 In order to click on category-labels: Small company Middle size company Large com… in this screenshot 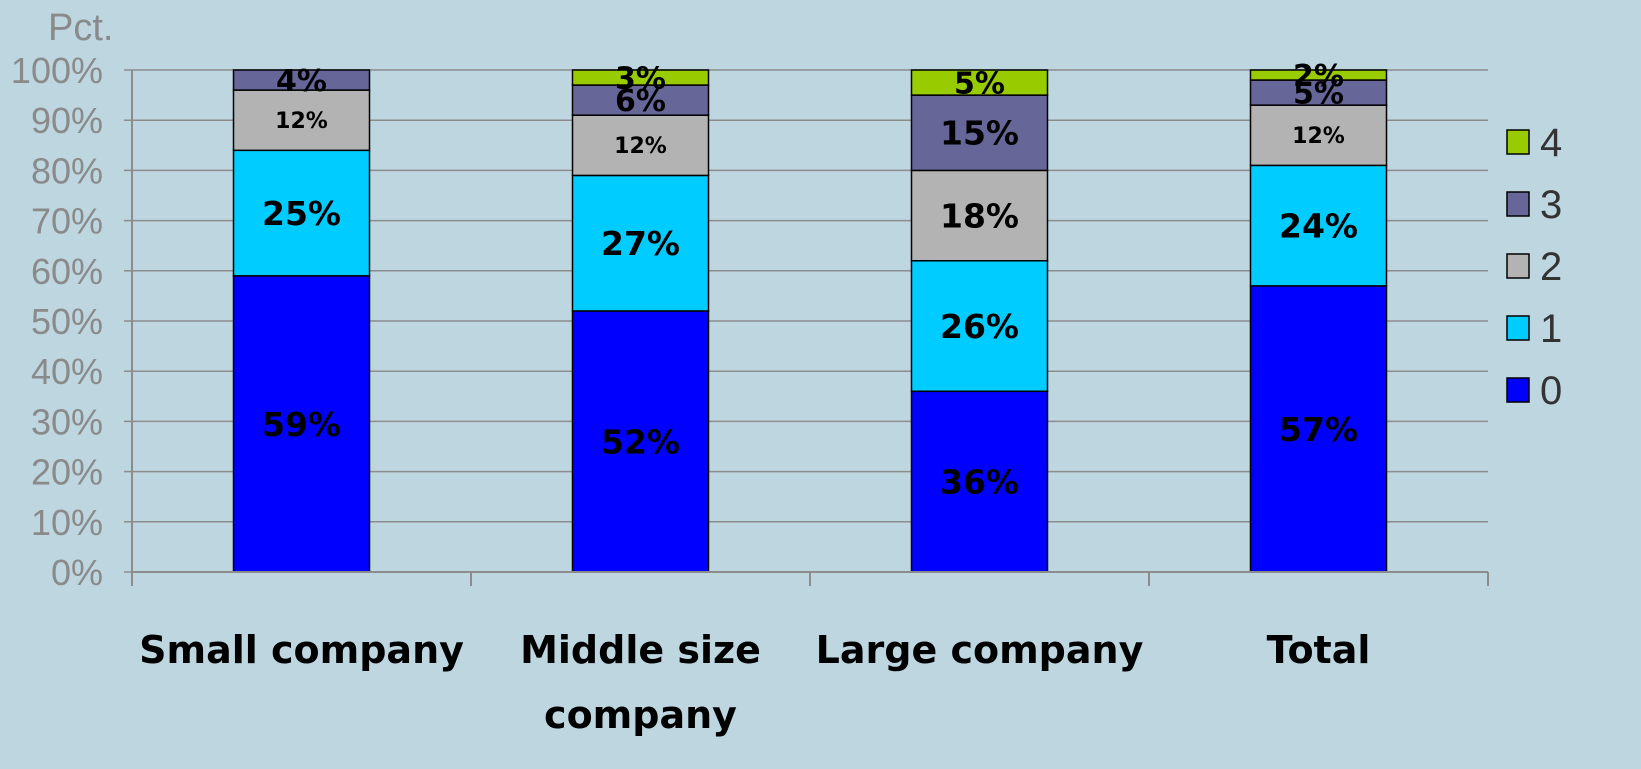, I will do `click(754, 682)`.